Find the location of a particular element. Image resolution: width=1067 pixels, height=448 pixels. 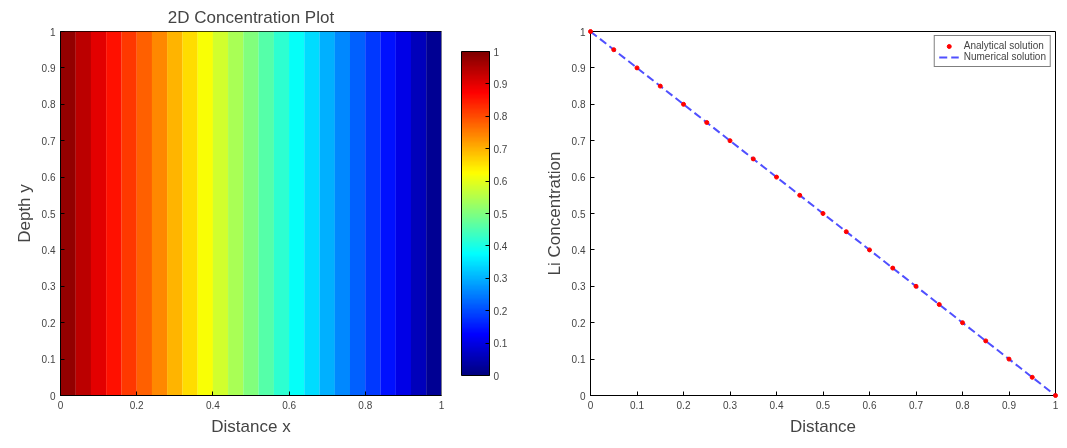

x-tick-label: 0.7 is located at coordinates (916, 405).